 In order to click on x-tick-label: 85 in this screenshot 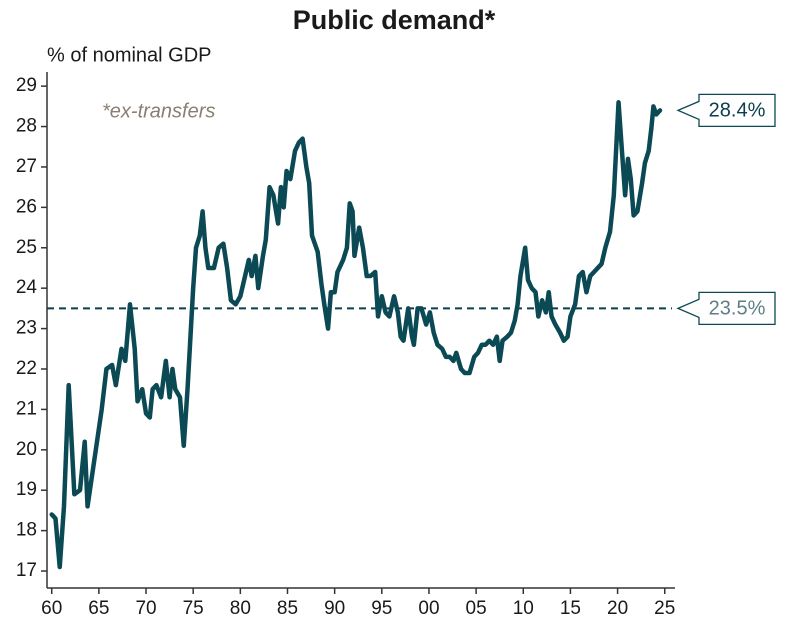, I will do `click(287, 608)`.